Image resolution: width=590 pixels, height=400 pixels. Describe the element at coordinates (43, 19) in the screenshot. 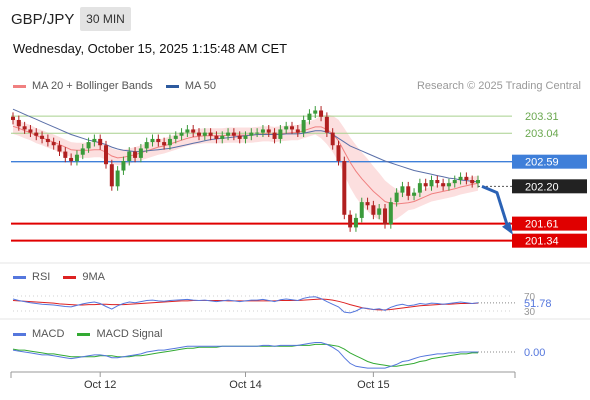

I see `symbol-title: GBP/JPY` at that location.